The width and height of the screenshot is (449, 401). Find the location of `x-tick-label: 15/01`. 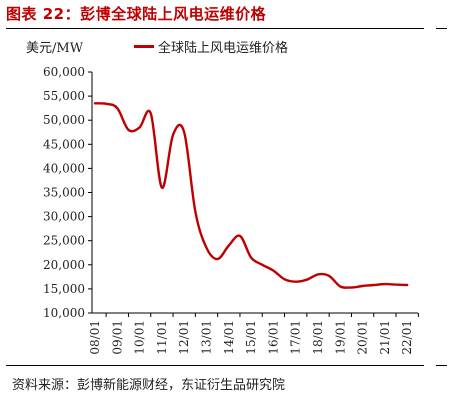

x-tick-label: 15/01 is located at coordinates (251, 337).